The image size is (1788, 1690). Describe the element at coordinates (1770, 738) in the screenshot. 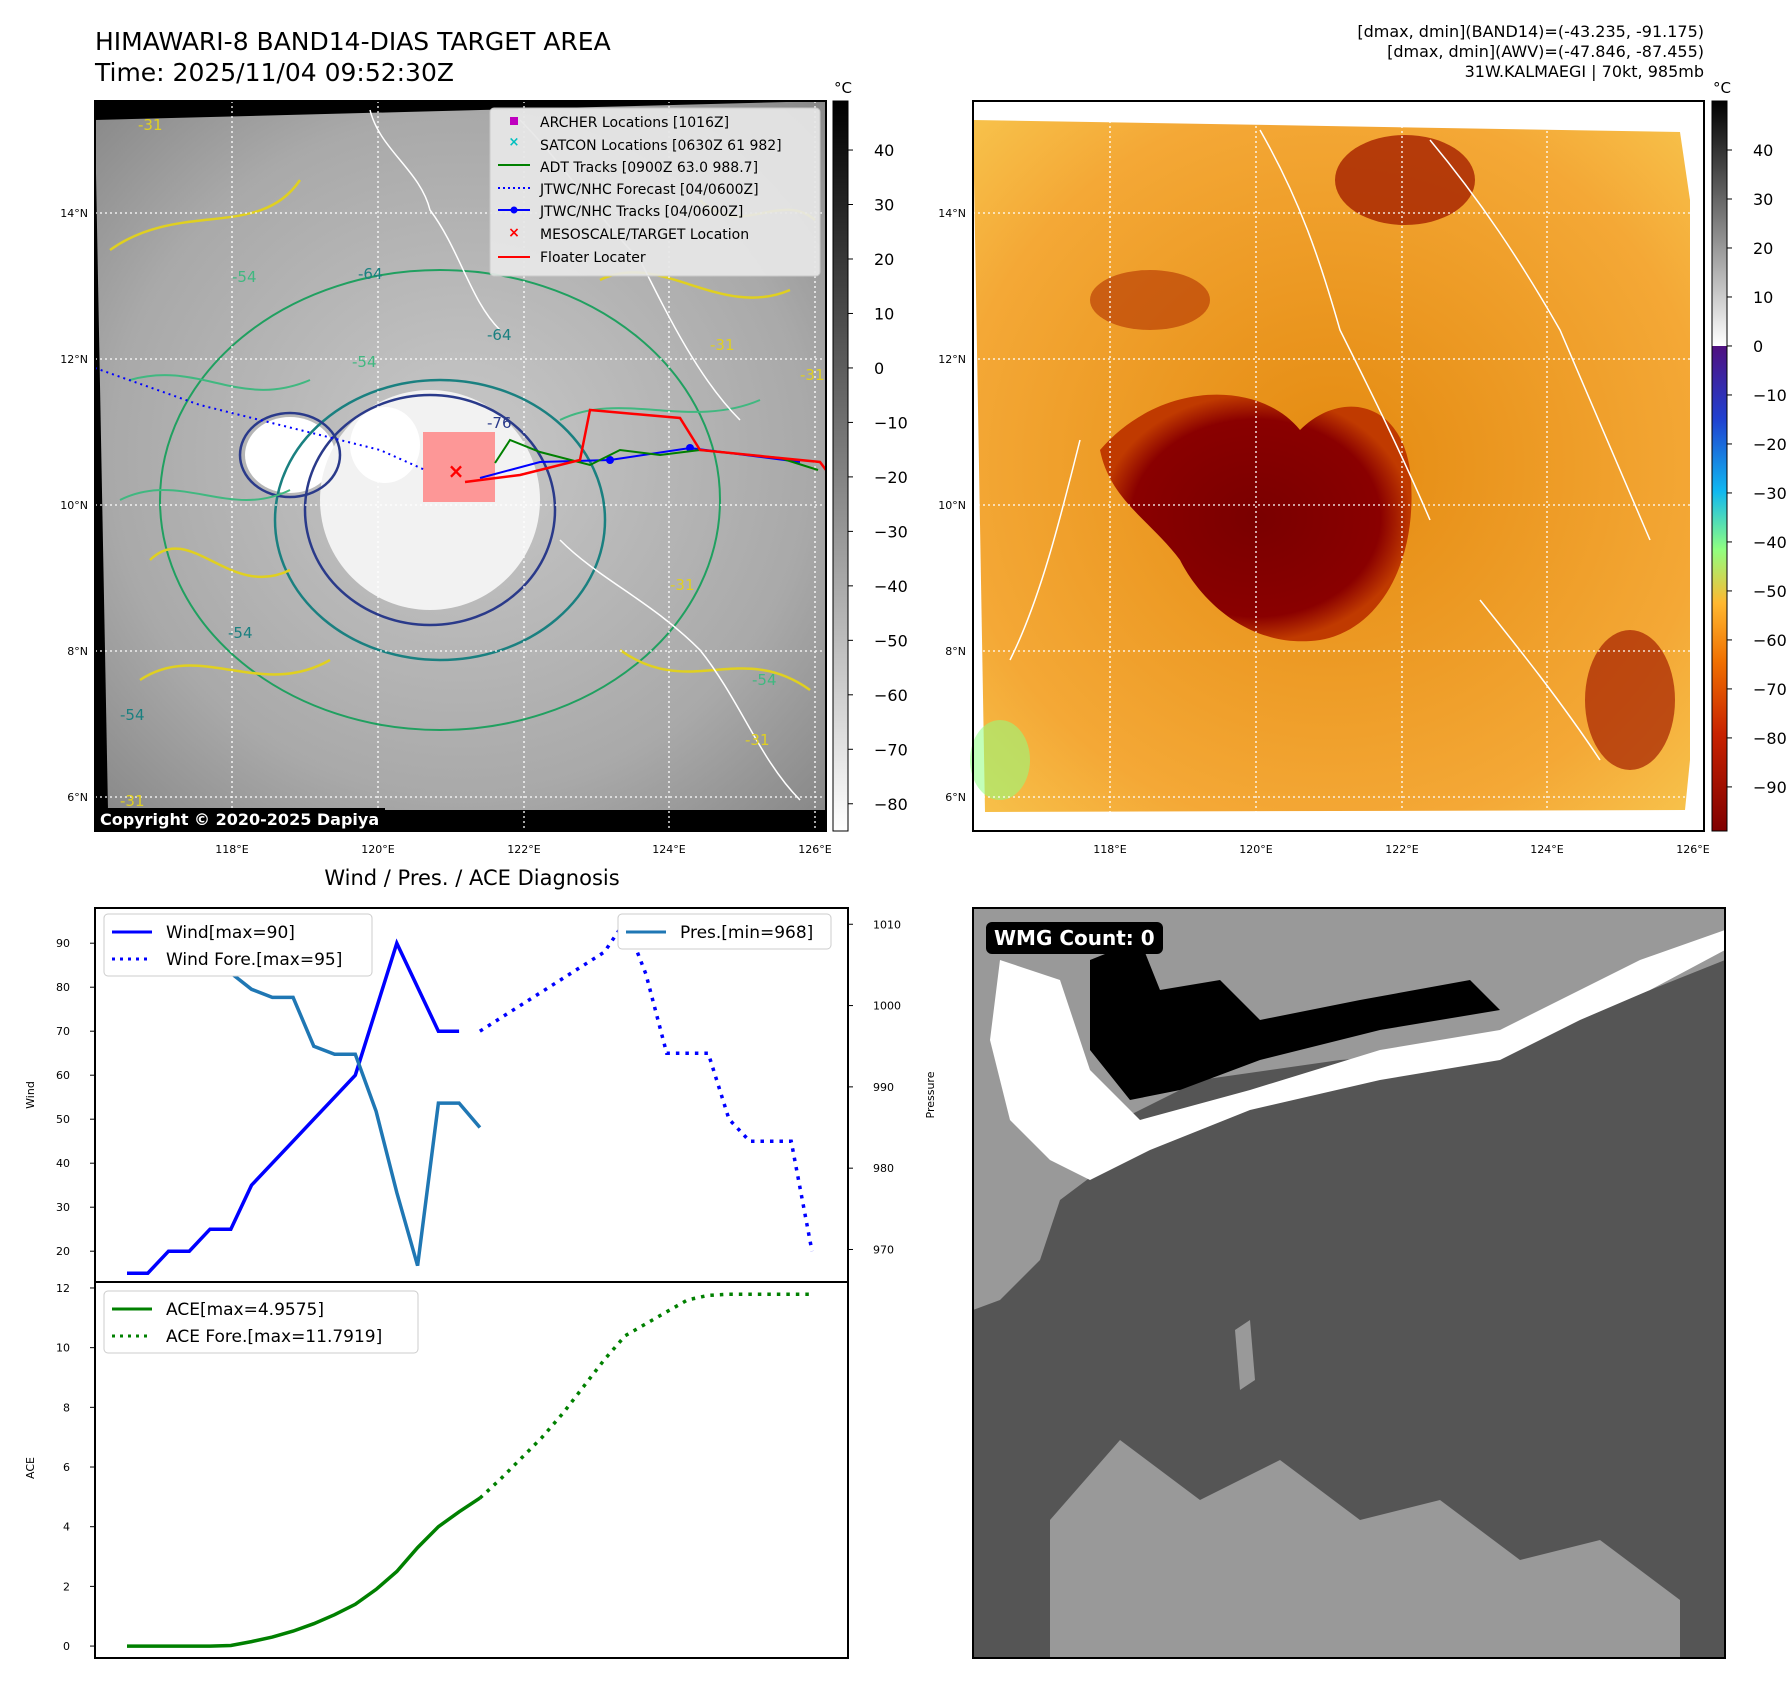

I see `colorbar-tick-label: −80` at that location.